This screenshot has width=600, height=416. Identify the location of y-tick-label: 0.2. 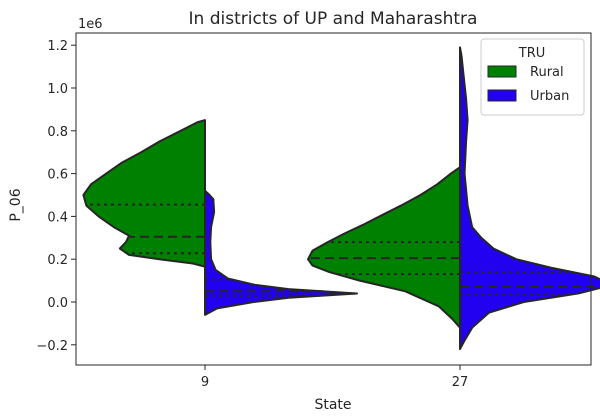
(57, 260).